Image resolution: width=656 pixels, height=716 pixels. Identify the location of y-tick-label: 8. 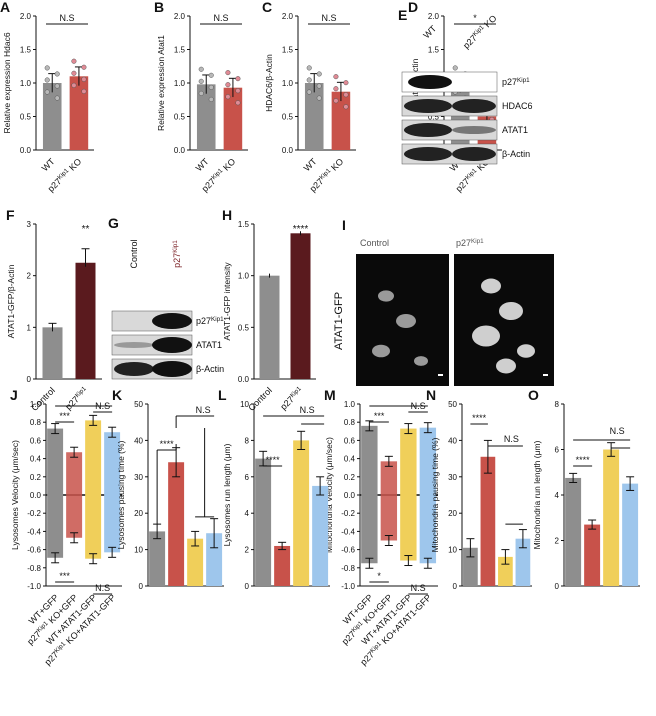
(557, 404).